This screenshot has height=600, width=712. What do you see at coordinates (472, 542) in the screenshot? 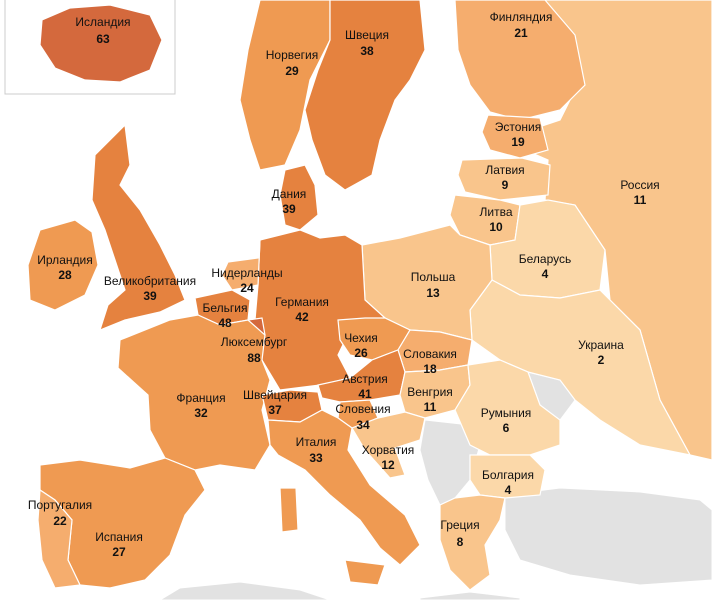
I see `region-greece` at bounding box center [472, 542].